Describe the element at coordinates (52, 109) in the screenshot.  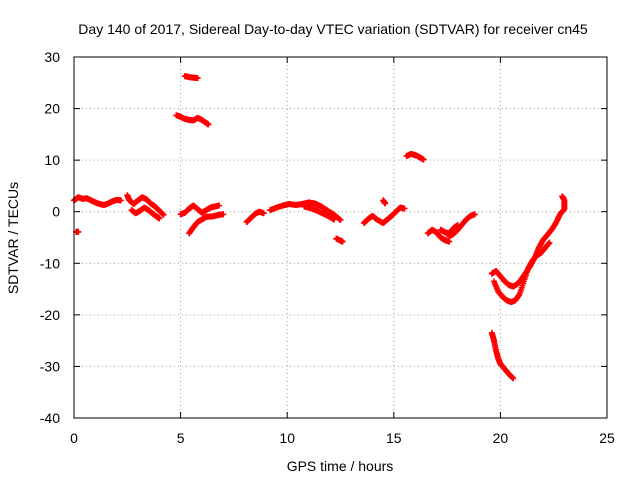
I see `y-tick-label: 20` at that location.